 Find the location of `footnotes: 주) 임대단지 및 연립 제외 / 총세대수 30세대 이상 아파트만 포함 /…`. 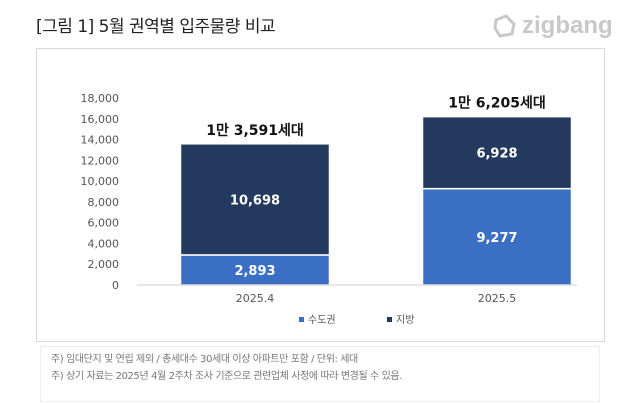

footnotes: 주) 임대단지 및 연립 제외 / 총세대수 30세대 이상 아파트만 포함 /… is located at coordinates (320, 374).